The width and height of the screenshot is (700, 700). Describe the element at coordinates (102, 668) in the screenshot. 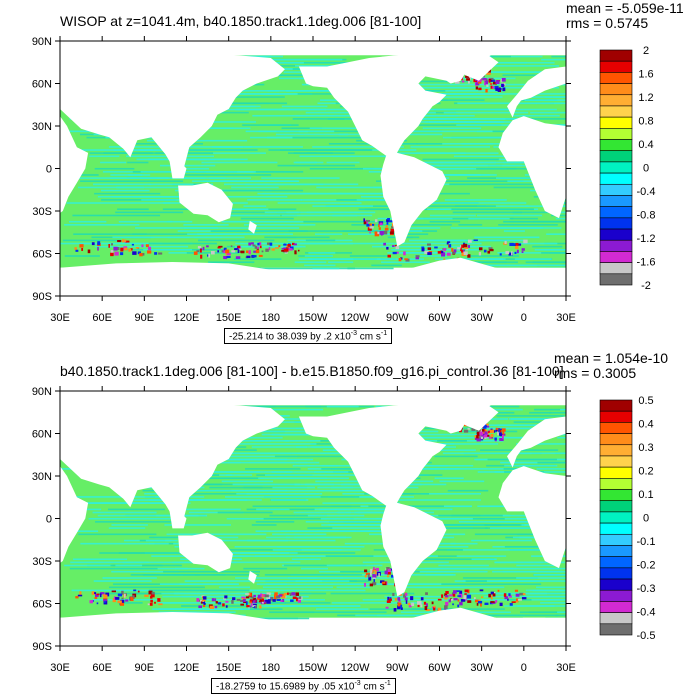

I see `x-tick-label: 60E` at that location.